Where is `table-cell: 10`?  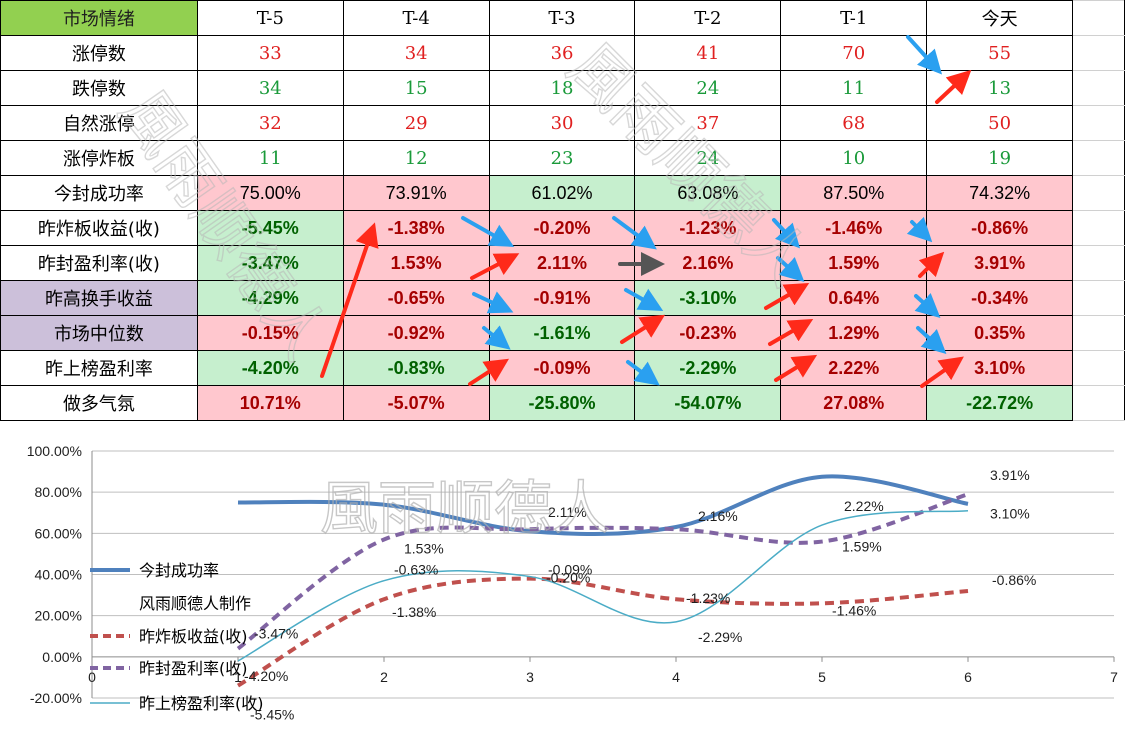 table-cell: 10 is located at coordinates (854, 158).